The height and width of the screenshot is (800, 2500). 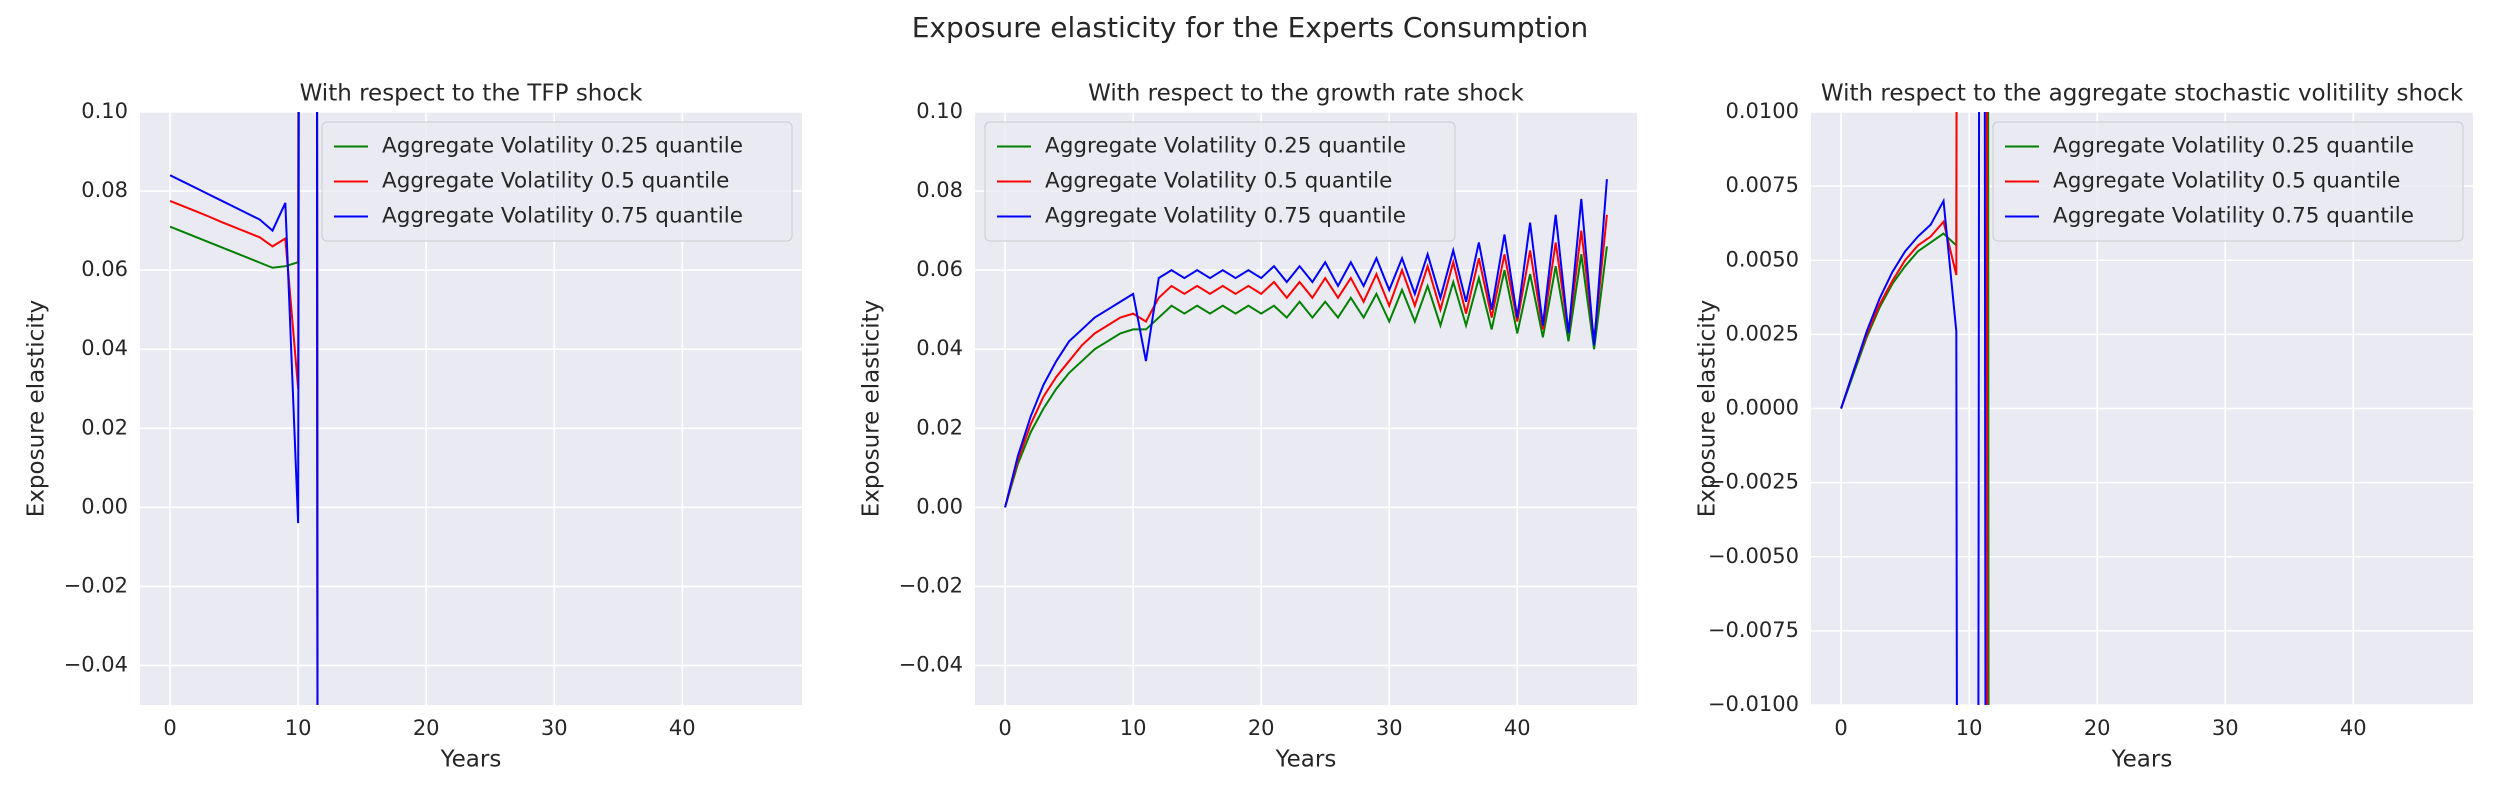 I want to click on y-tick-label: 0.0050, so click(x=1762, y=259).